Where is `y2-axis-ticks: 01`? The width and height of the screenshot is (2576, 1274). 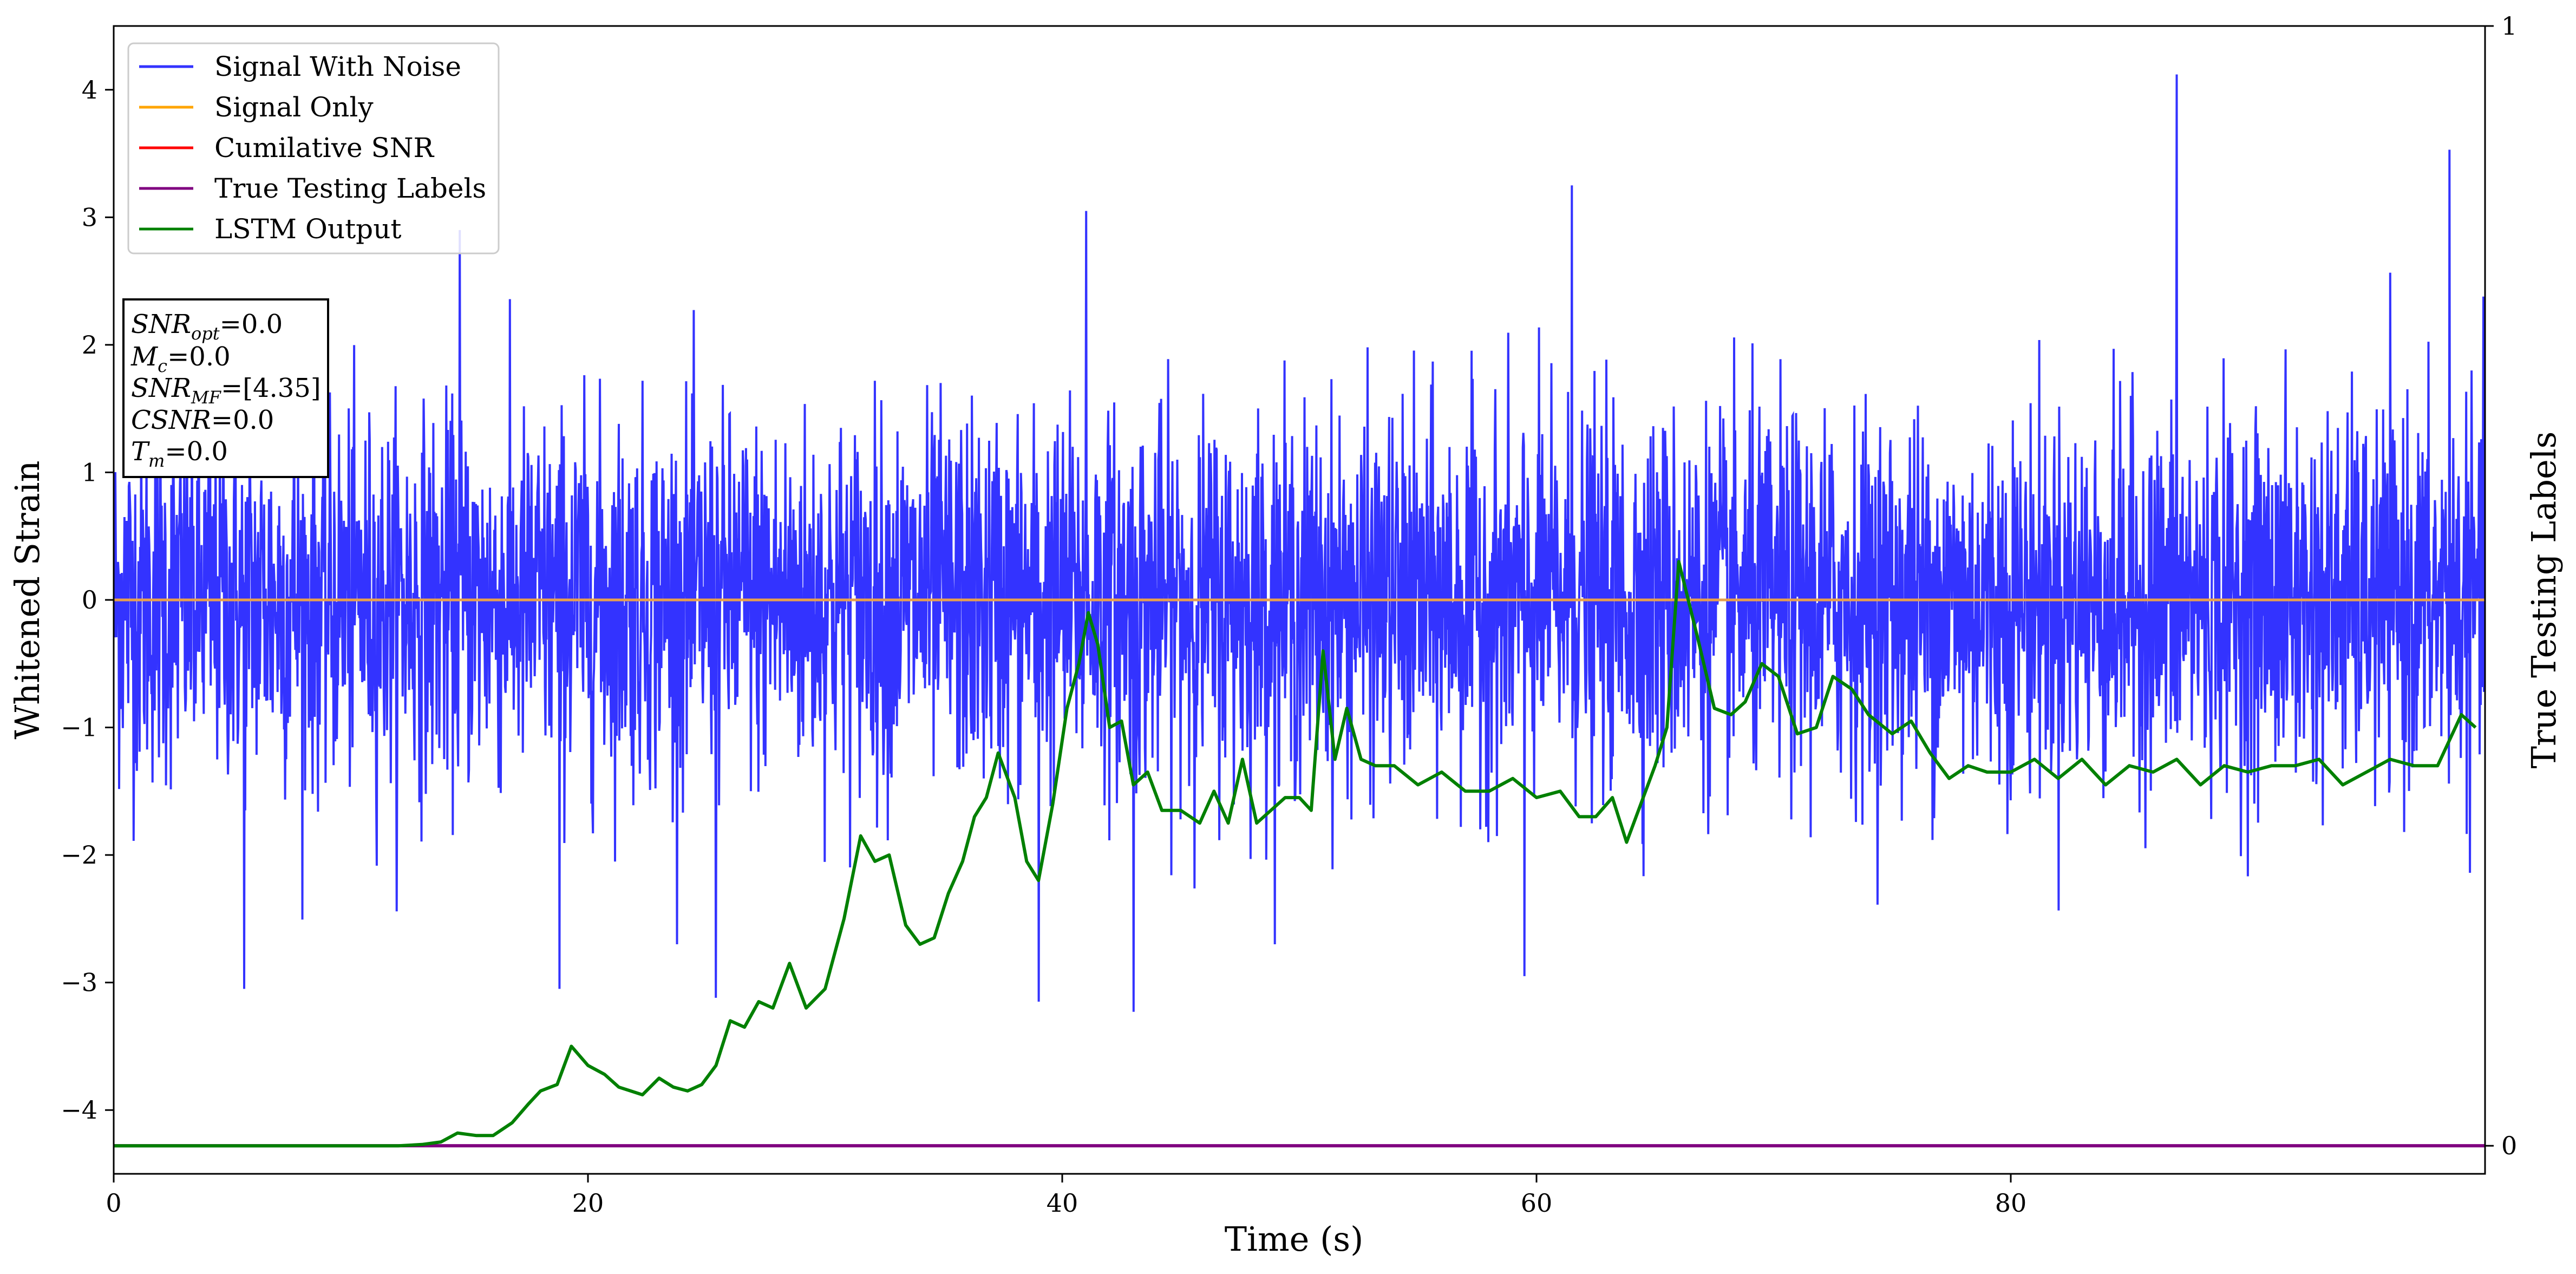 y2-axis-ticks: 01 is located at coordinates (2501, 585).